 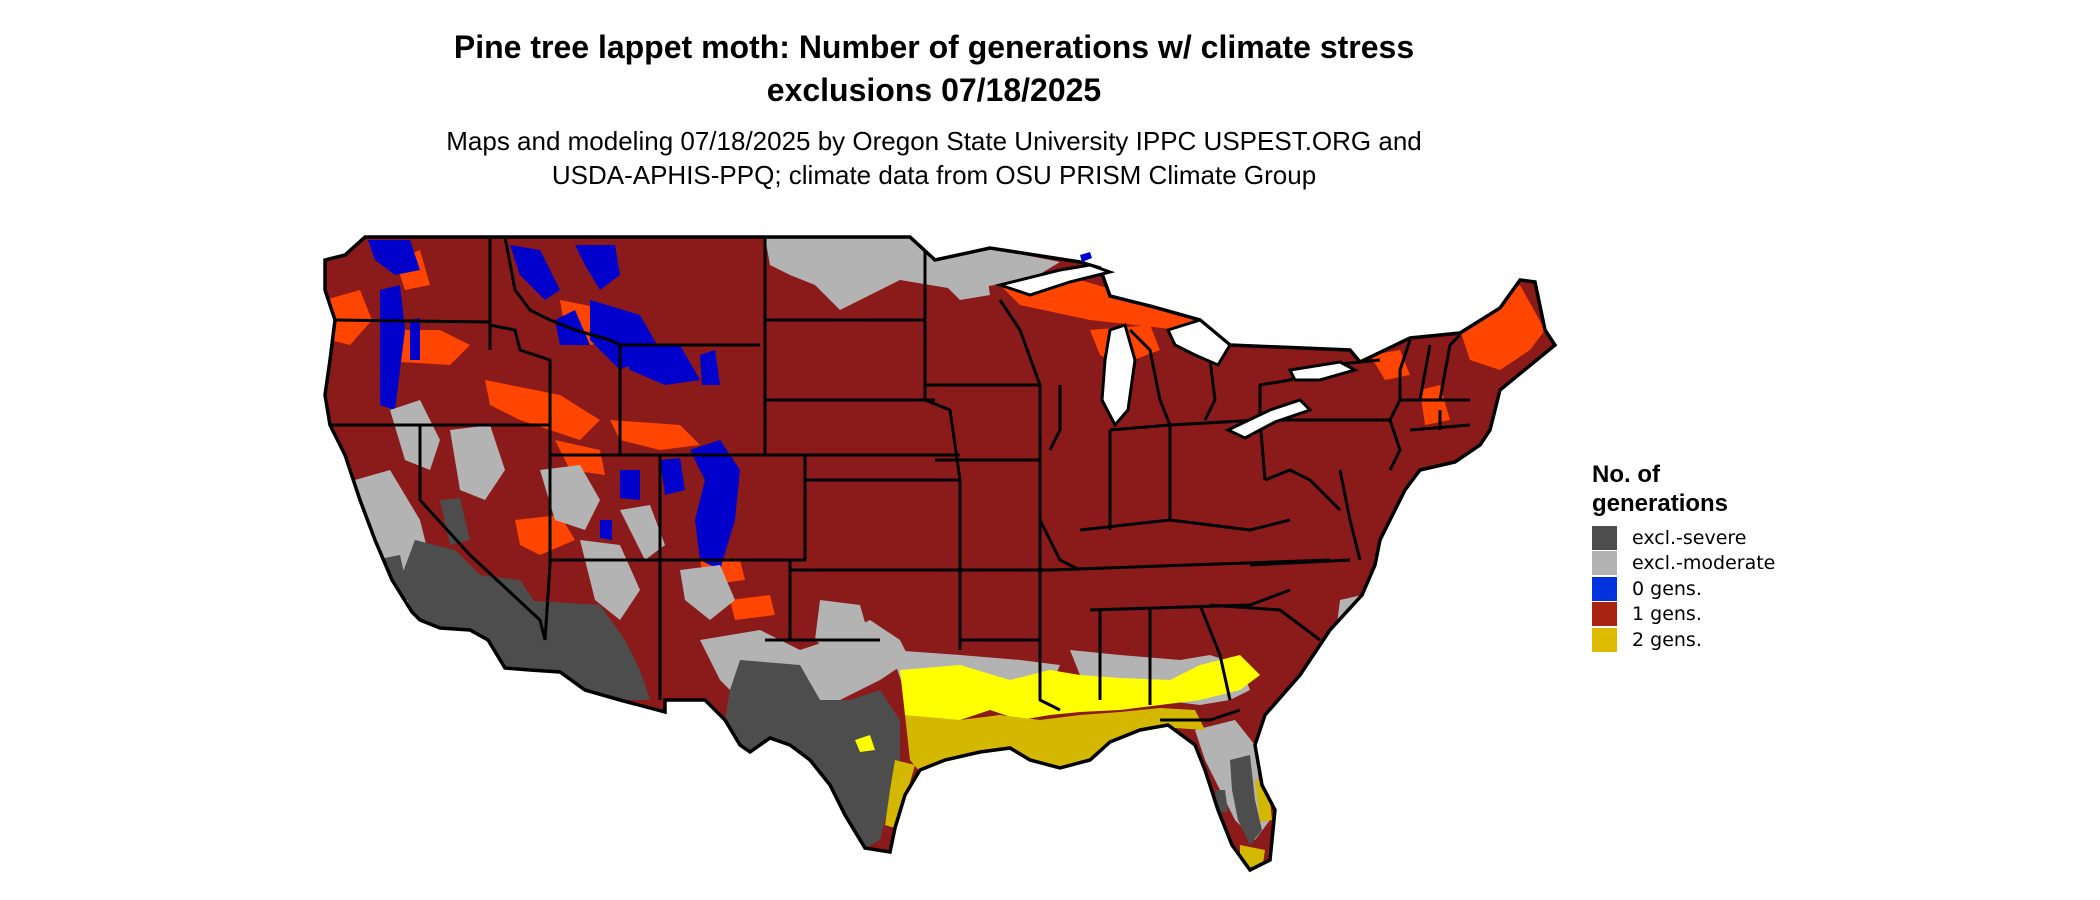 What do you see at coordinates (1689, 537) in the screenshot?
I see `legend-label: excl.-severe` at bounding box center [1689, 537].